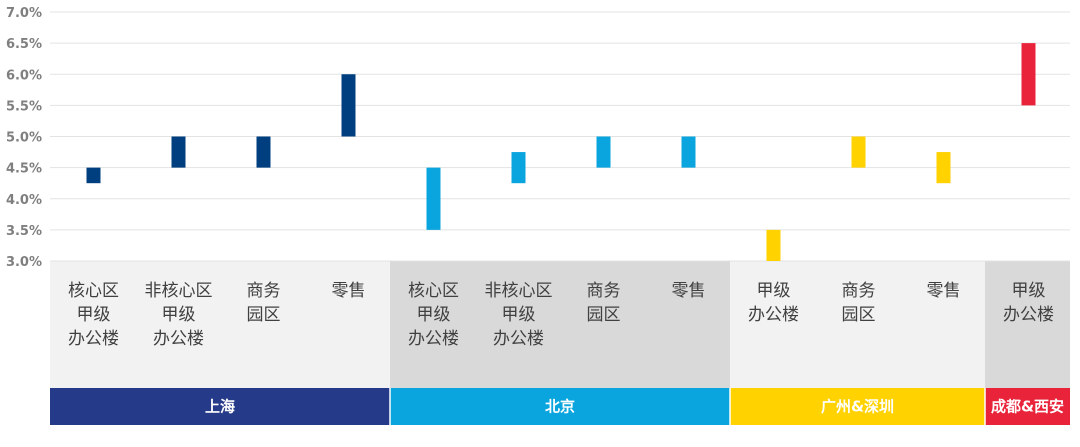 The width and height of the screenshot is (1080, 447). I want to click on city-label: 成都&西安, so click(1027, 407).